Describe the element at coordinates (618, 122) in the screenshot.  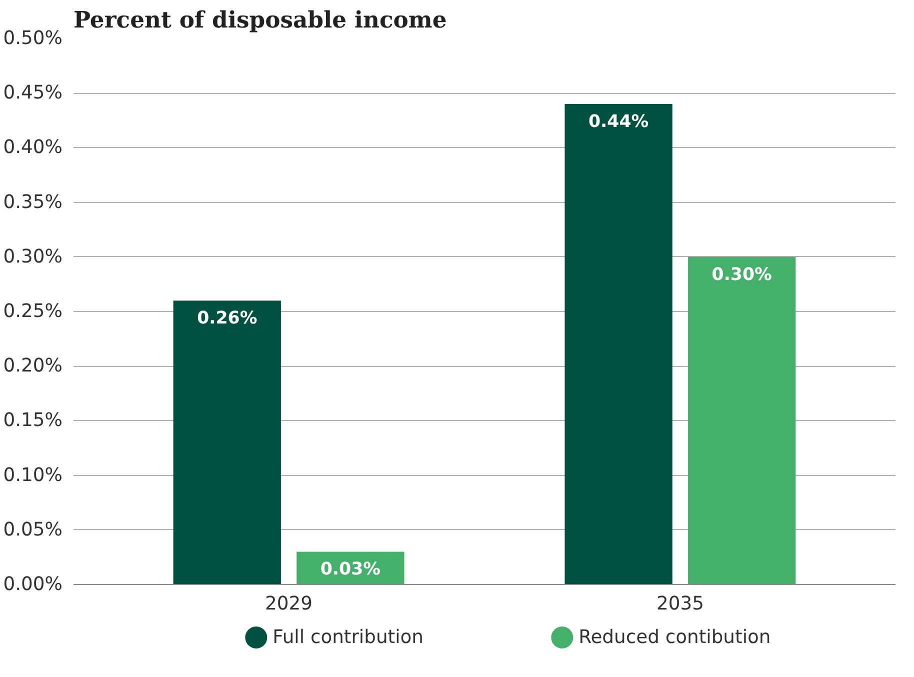
I see `data-label: 0.44%` at that location.